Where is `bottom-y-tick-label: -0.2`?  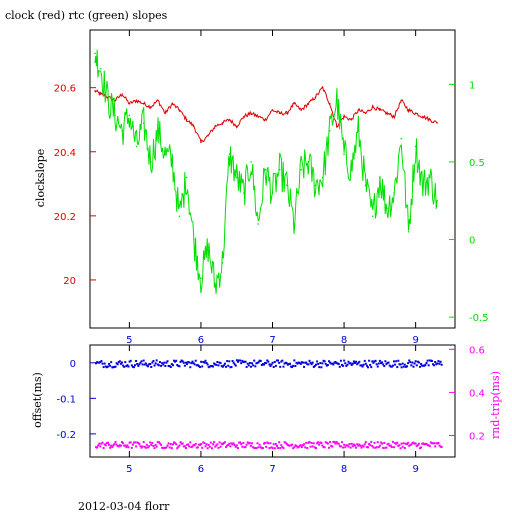 bottom-y-tick-label: -0.2 is located at coordinates (66, 435).